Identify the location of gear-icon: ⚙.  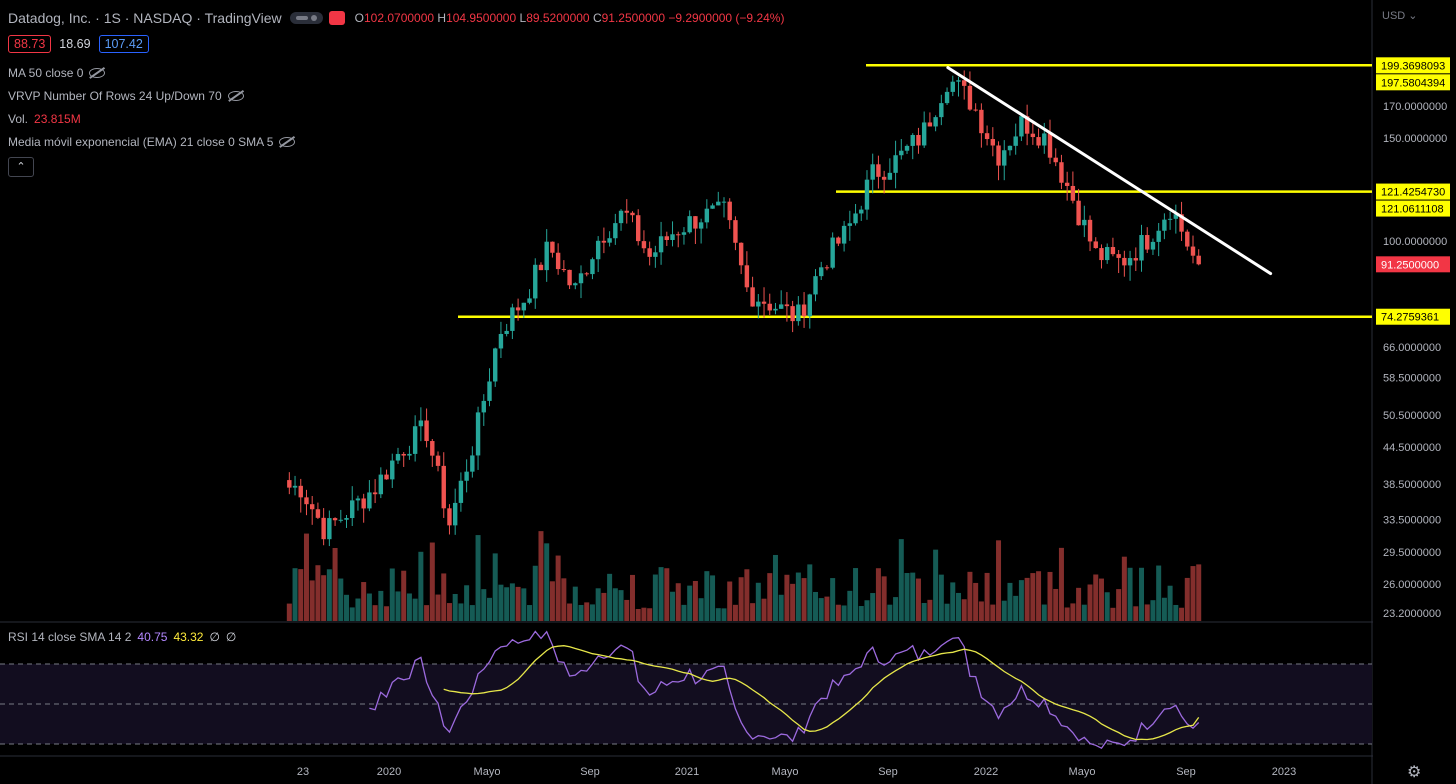
(1414, 772).